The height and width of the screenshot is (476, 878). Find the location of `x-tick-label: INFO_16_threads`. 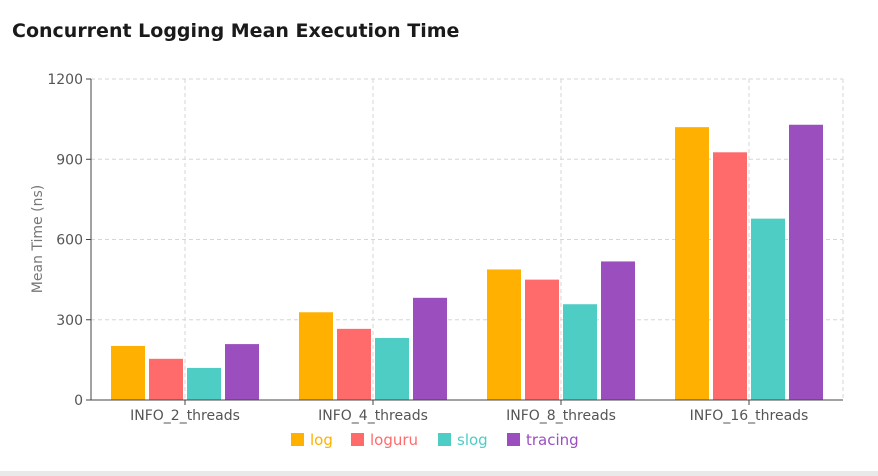

x-tick-label: INFO_16_threads is located at coordinates (749, 416).